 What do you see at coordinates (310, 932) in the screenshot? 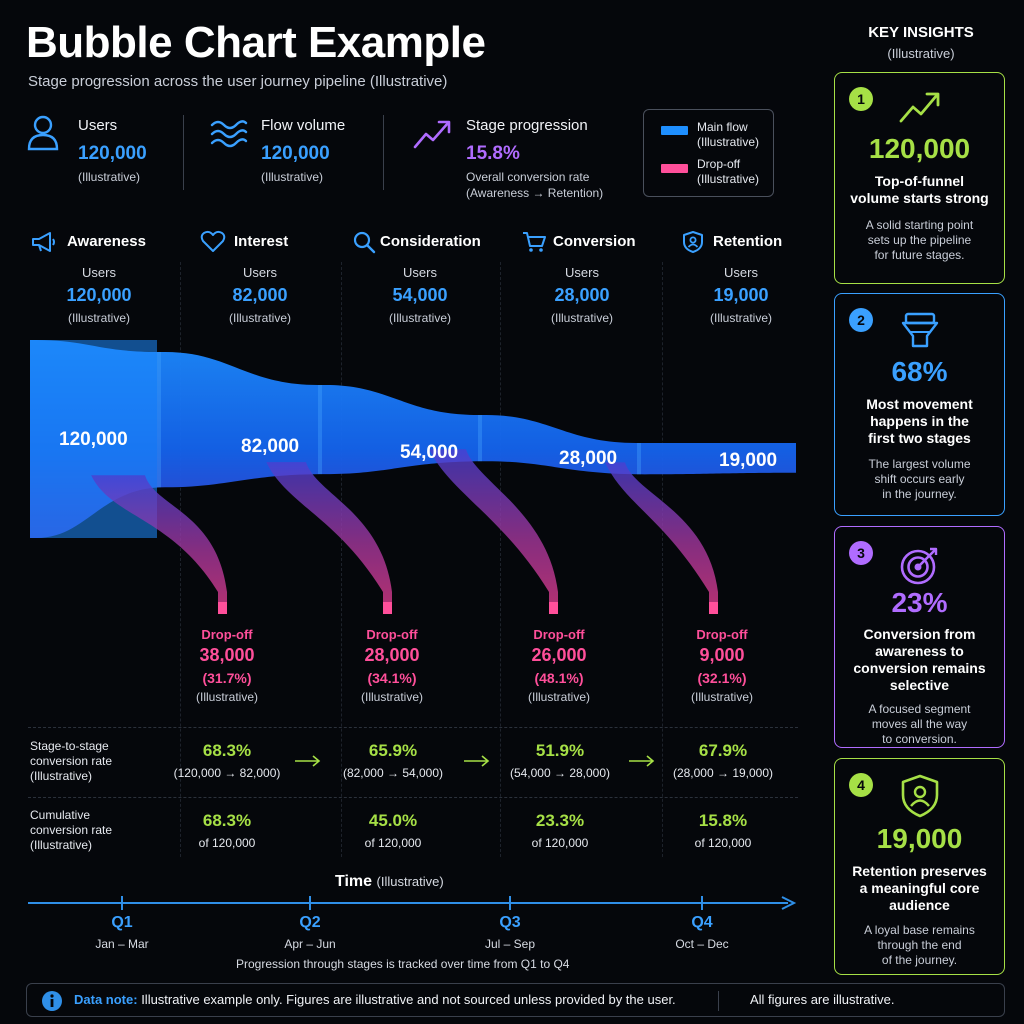
I see `quarter-q2: Q2 Apr – Jun` at bounding box center [310, 932].